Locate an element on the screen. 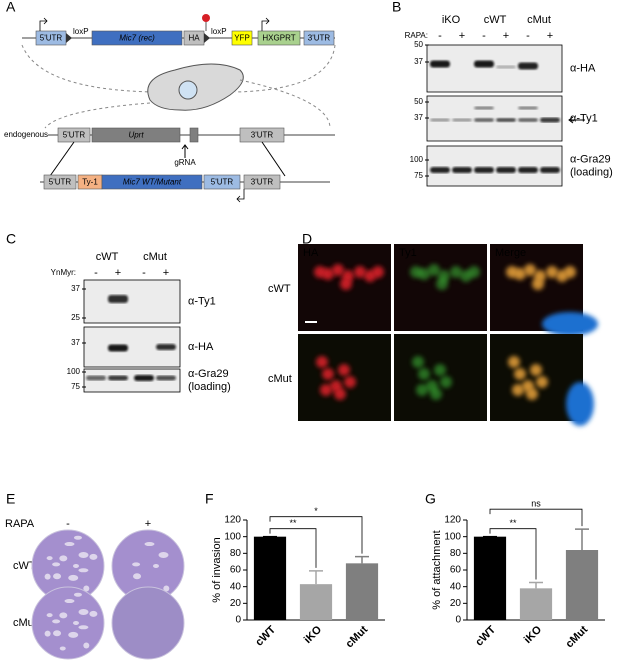  significance-label: ** is located at coordinates (513, 523).